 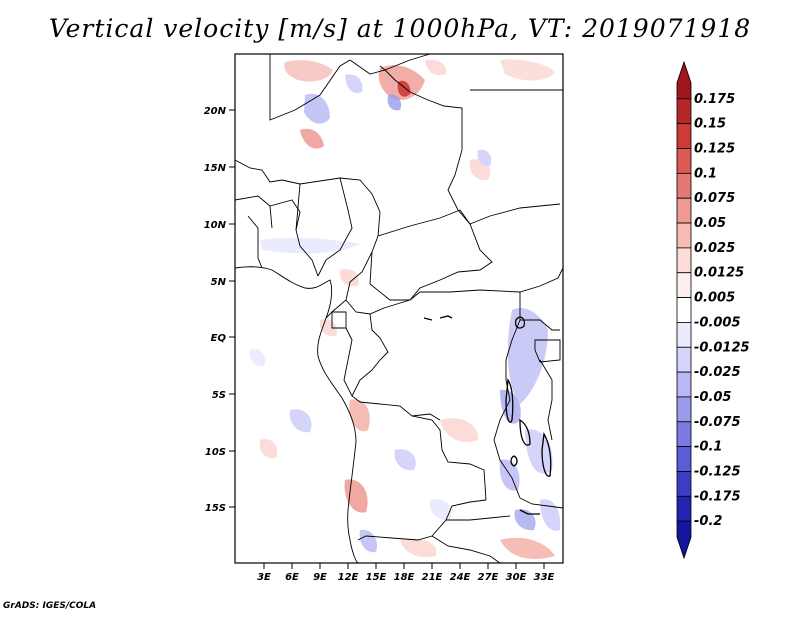 What do you see at coordinates (714, 99) in the screenshot?
I see `colorbar-label: 0.175` at bounding box center [714, 99].